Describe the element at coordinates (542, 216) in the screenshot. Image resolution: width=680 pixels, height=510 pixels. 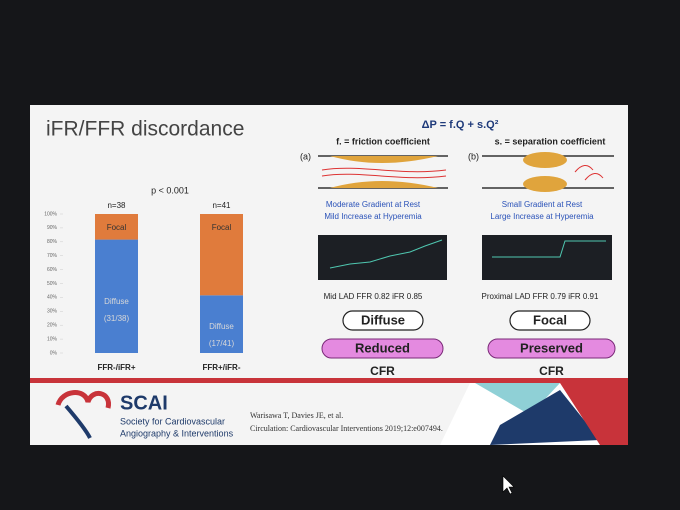
I see `panel-caption: Large Increase at Hyperemia` at that location.